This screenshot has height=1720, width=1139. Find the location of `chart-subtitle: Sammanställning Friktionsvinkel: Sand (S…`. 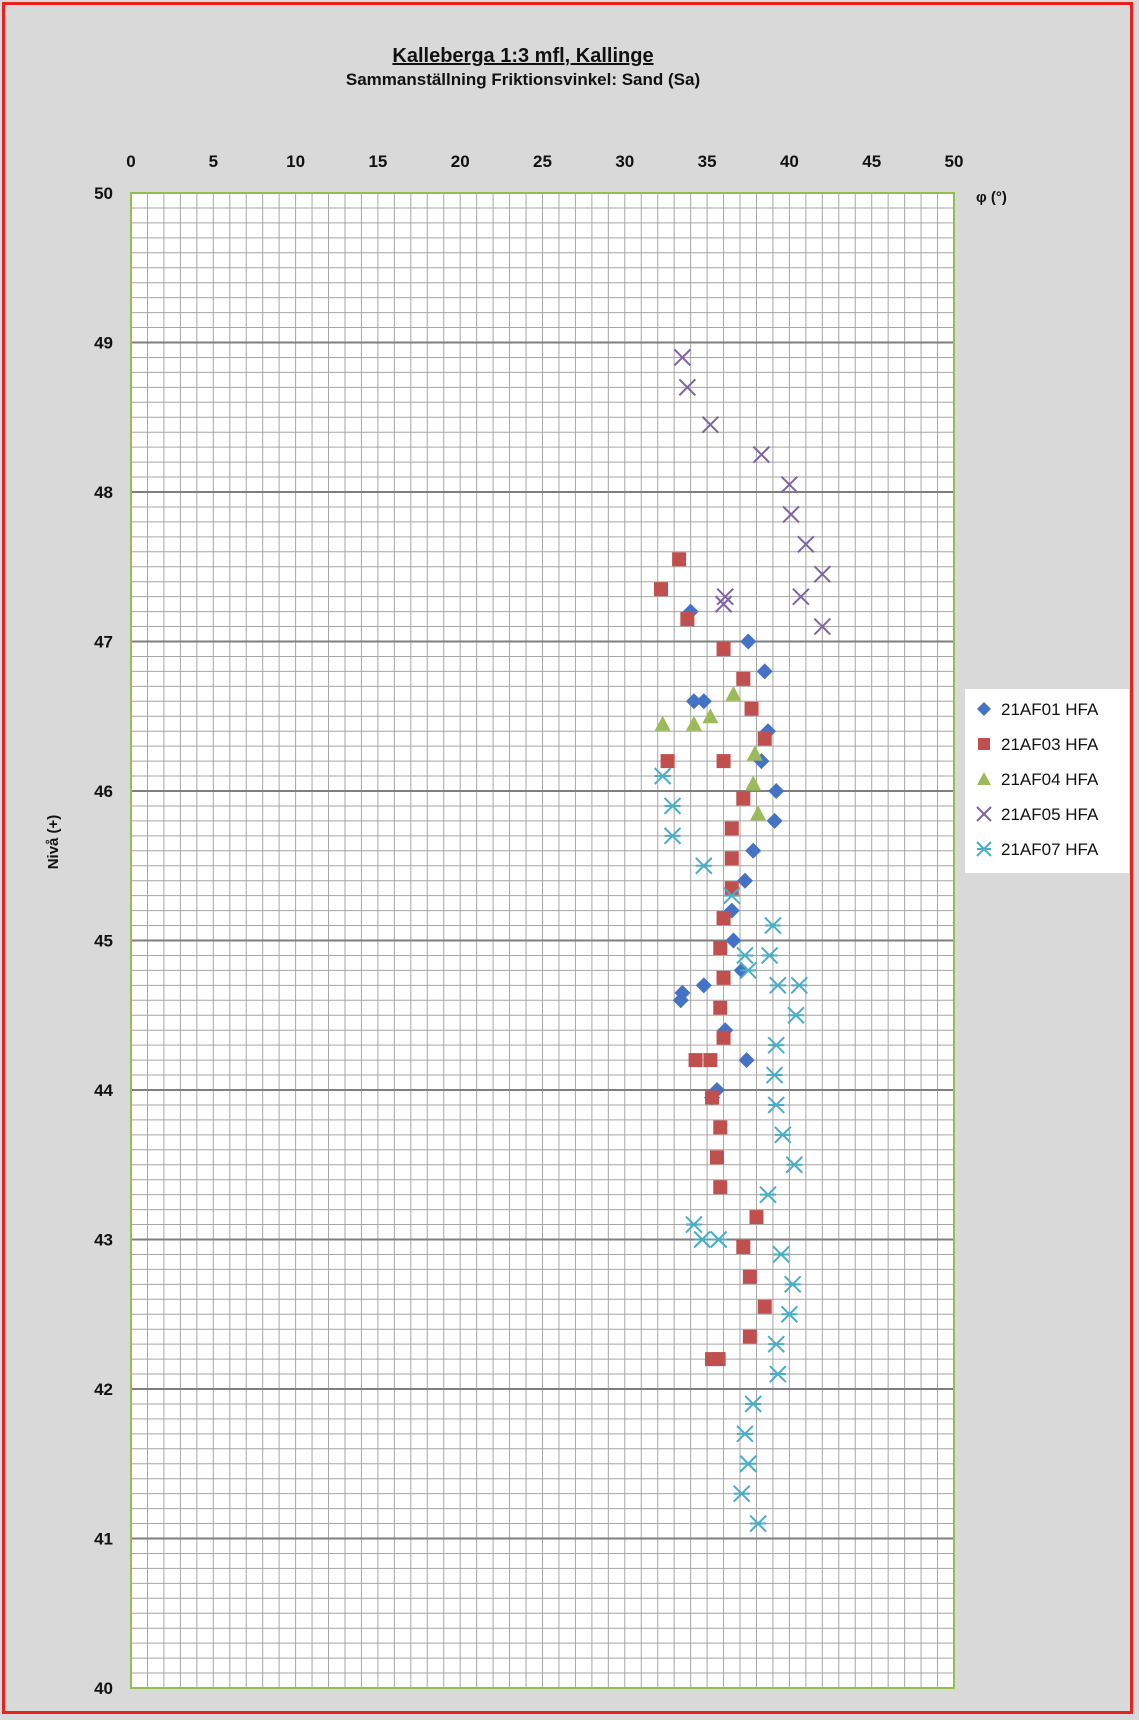

chart-subtitle: Sammanställning Friktionsvinkel: Sand (S… is located at coordinates (523, 79).